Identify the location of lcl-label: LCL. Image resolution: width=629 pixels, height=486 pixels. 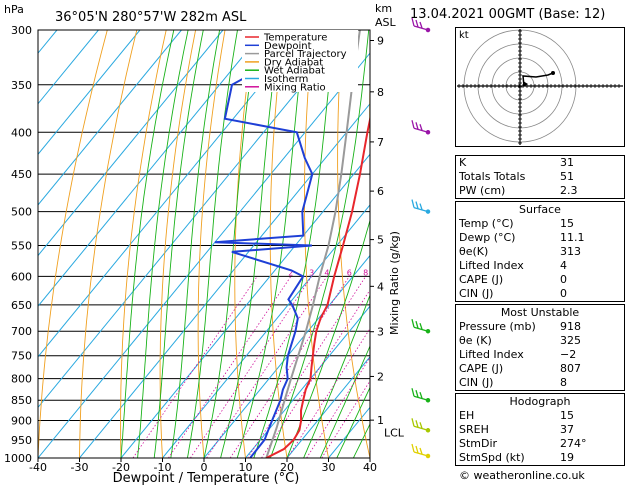
(394, 433).